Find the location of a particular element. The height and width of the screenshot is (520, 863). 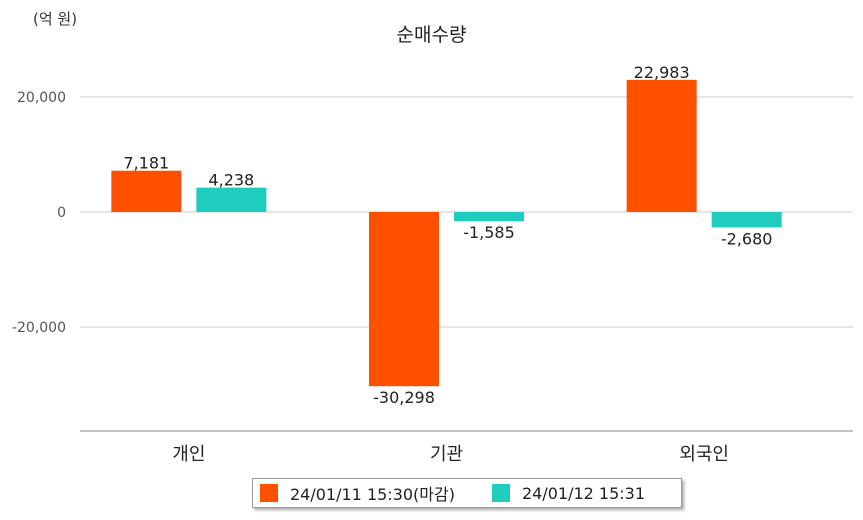

legend-item-series-2: 24/01/12 15:31 is located at coordinates (568, 493).